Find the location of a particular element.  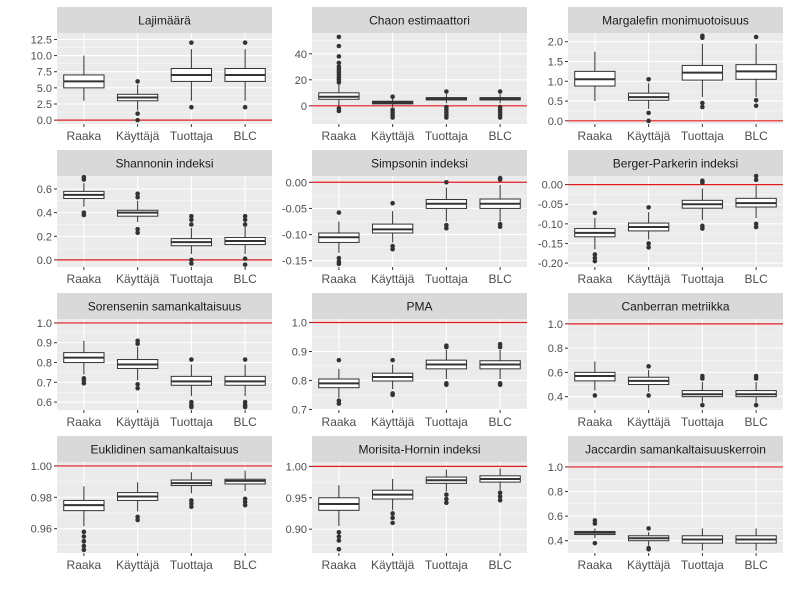

y-tick-label: 0.7 is located at coordinates (44, 383).